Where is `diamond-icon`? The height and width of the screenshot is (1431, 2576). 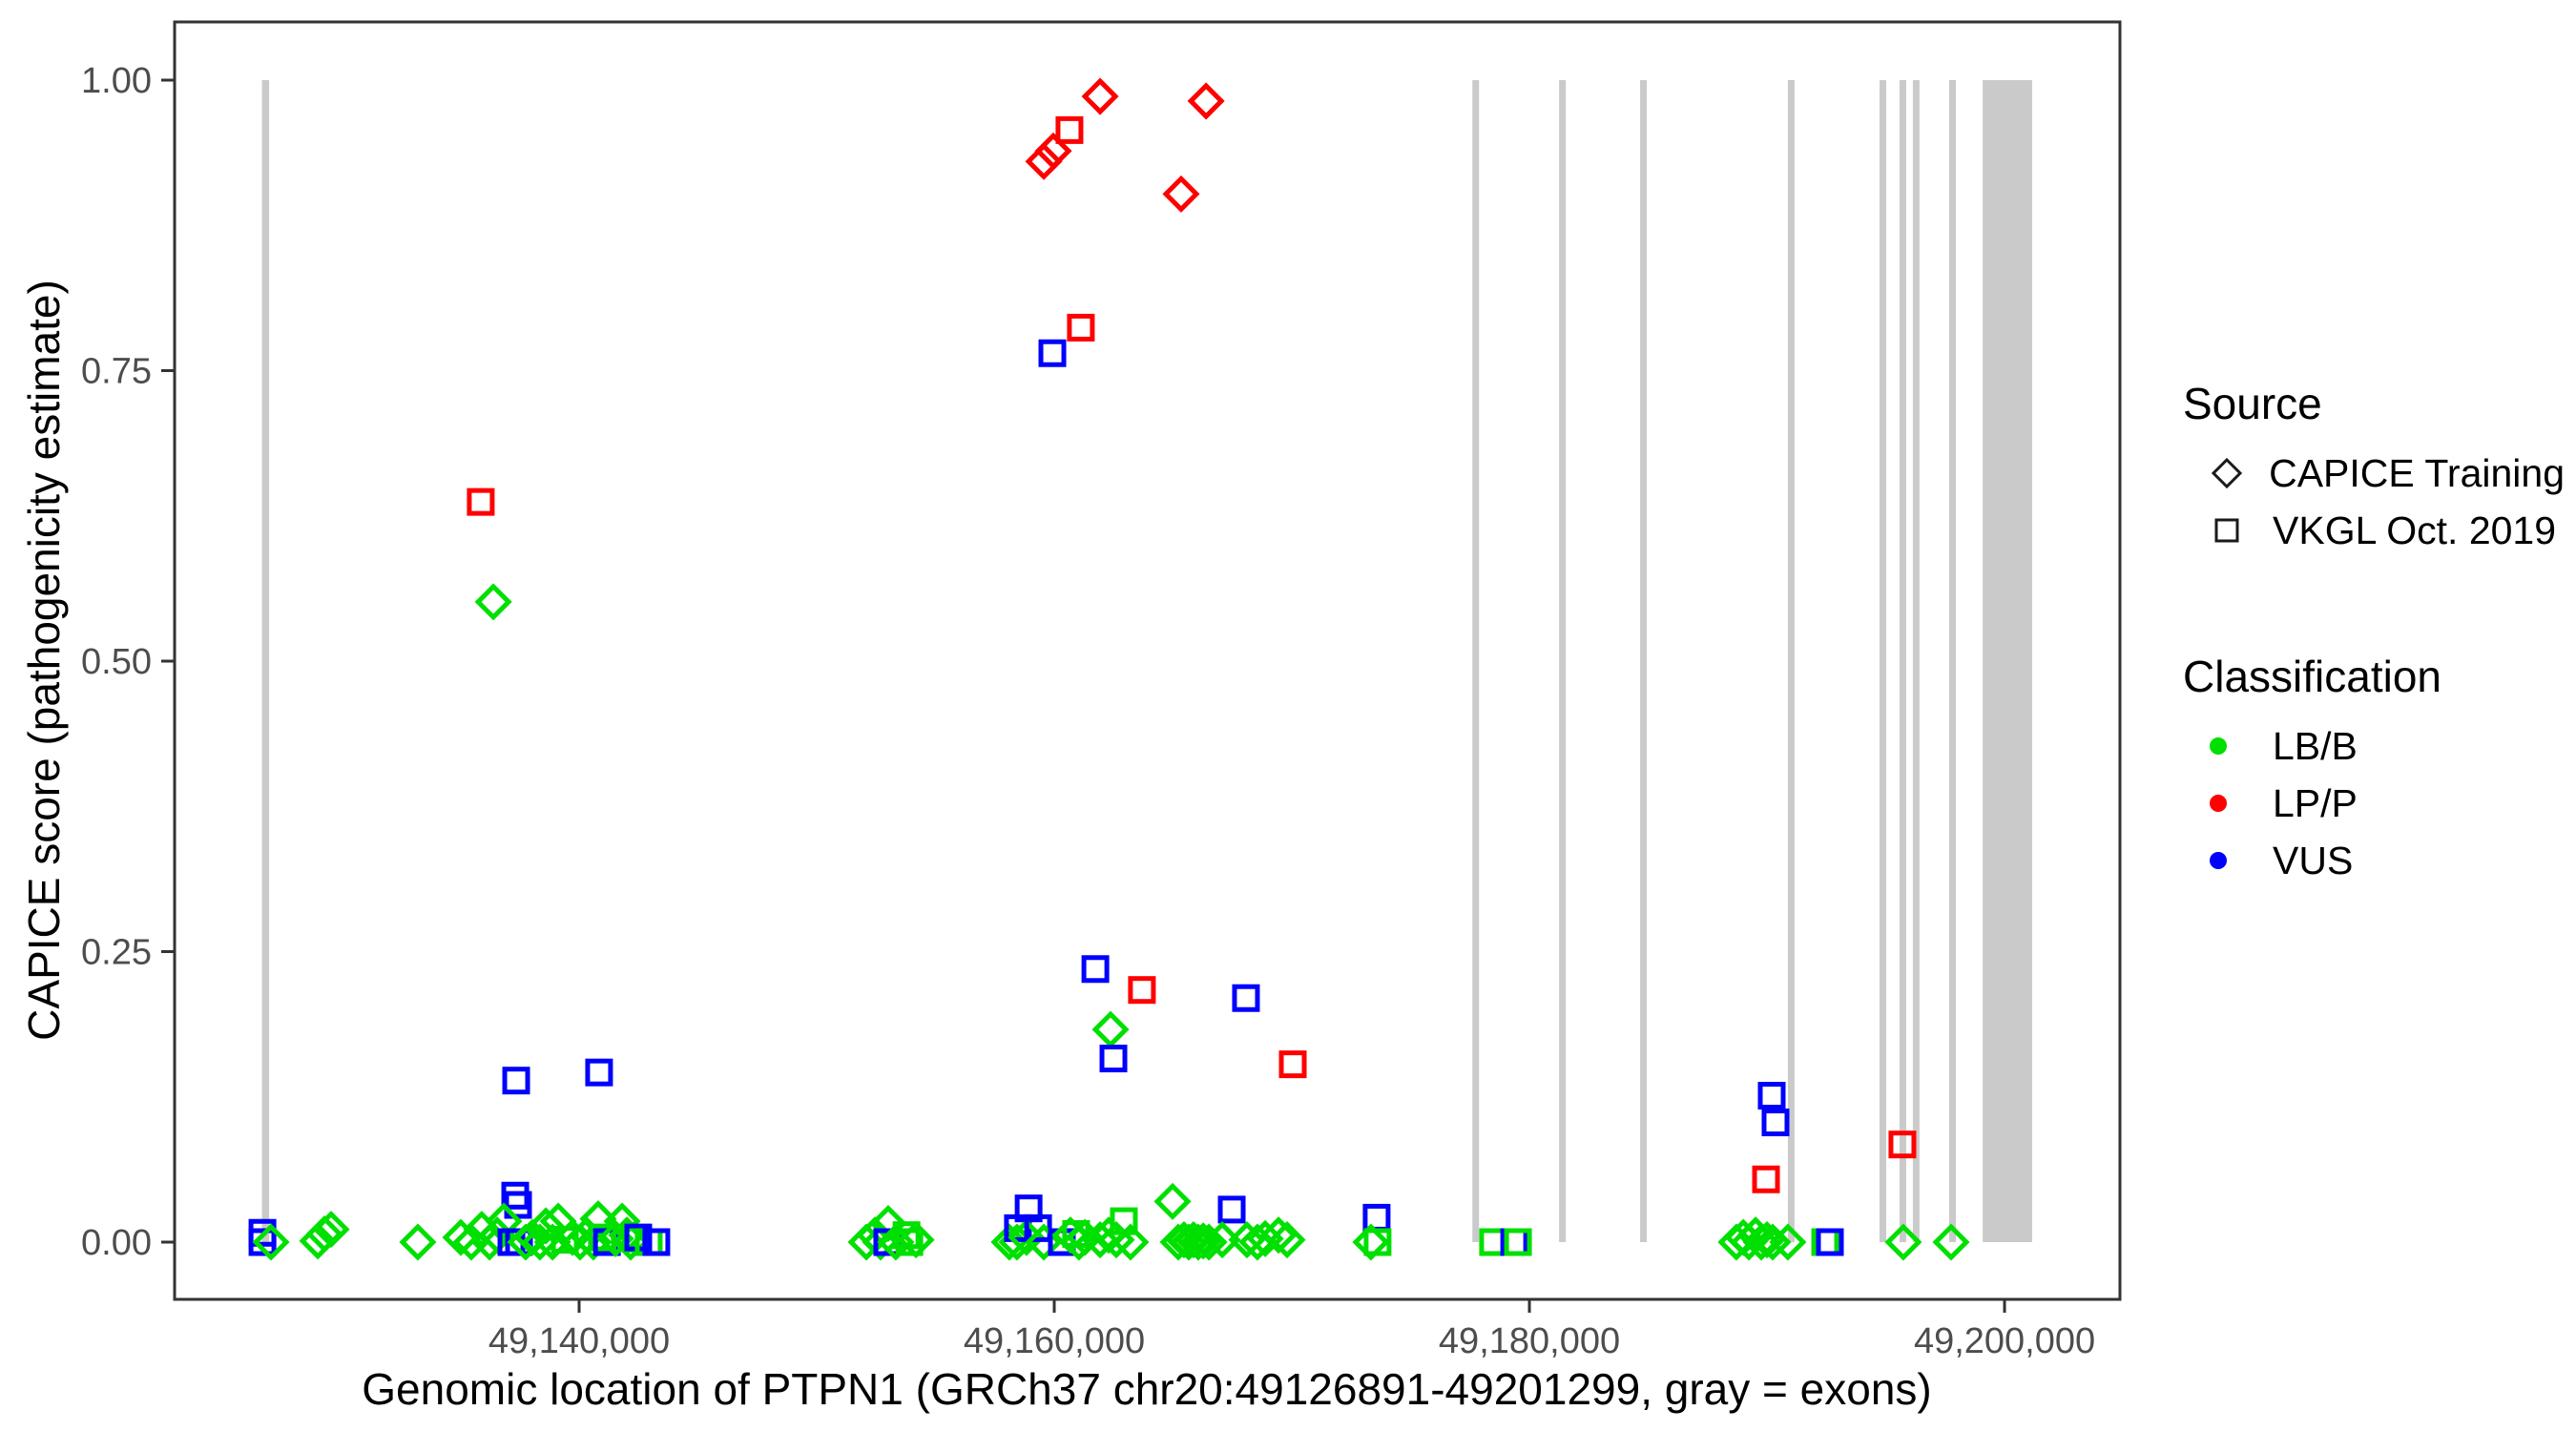
diamond-icon is located at coordinates (2226, 473).